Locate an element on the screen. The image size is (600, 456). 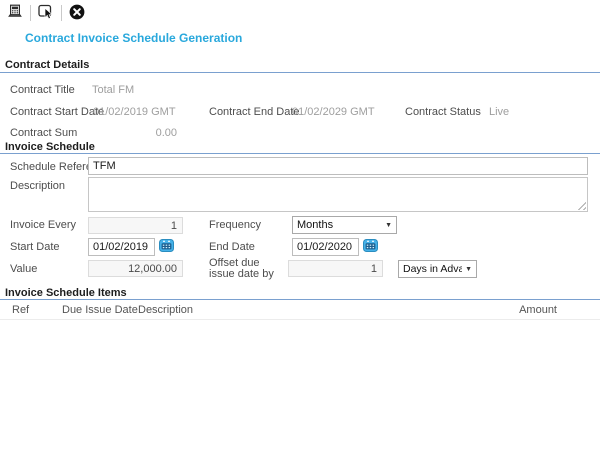
contract-sum-label: Contract Sum is located at coordinates (44, 133).